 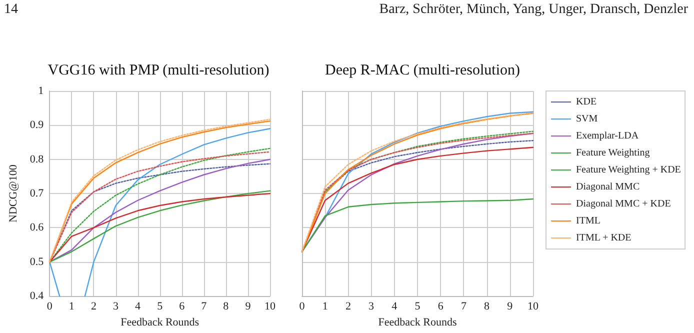 What do you see at coordinates (14, 193) in the screenshot?
I see `y-axis-title: NDCG@100` at bounding box center [14, 193].